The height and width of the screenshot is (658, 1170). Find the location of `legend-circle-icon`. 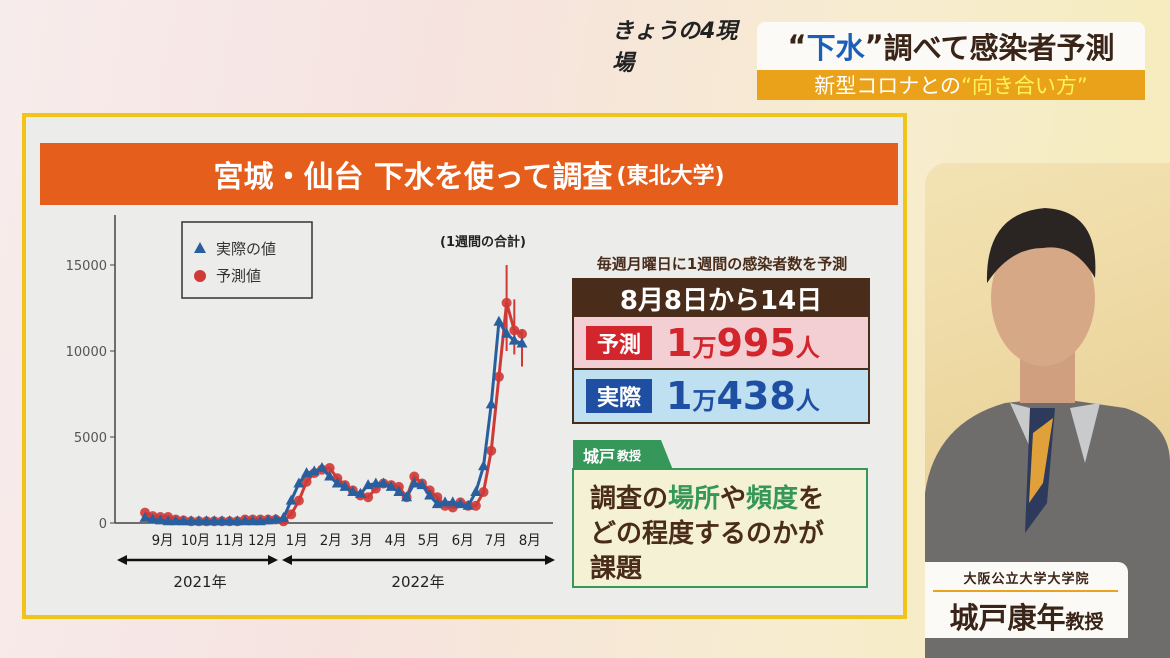

legend-circle-icon is located at coordinates (200, 276).